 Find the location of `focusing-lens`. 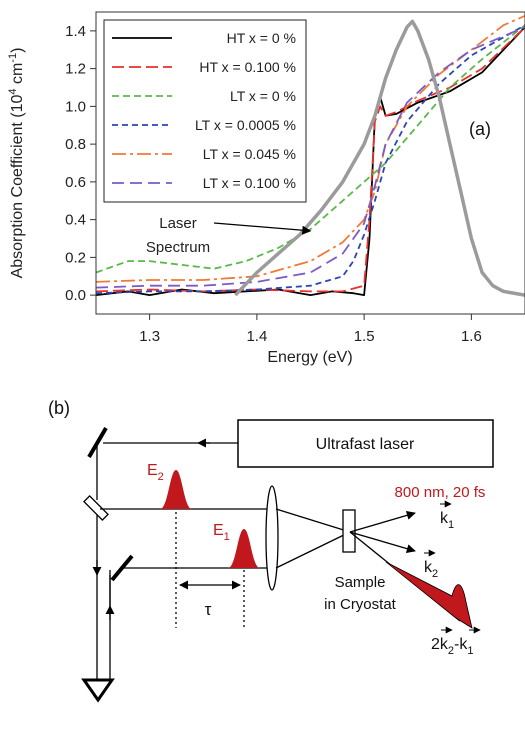

focusing-lens is located at coordinates (272, 538).